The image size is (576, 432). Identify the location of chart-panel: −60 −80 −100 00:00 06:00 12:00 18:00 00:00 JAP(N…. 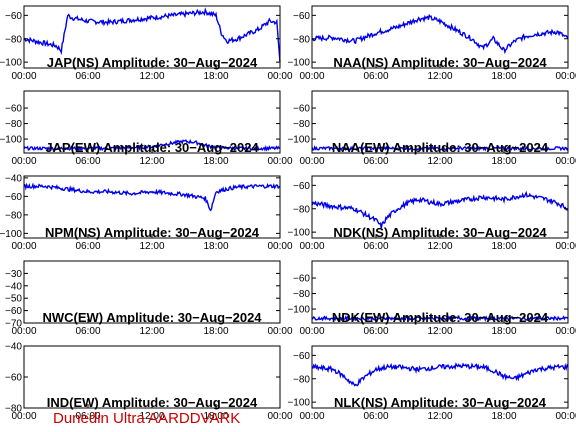
(146, 43).